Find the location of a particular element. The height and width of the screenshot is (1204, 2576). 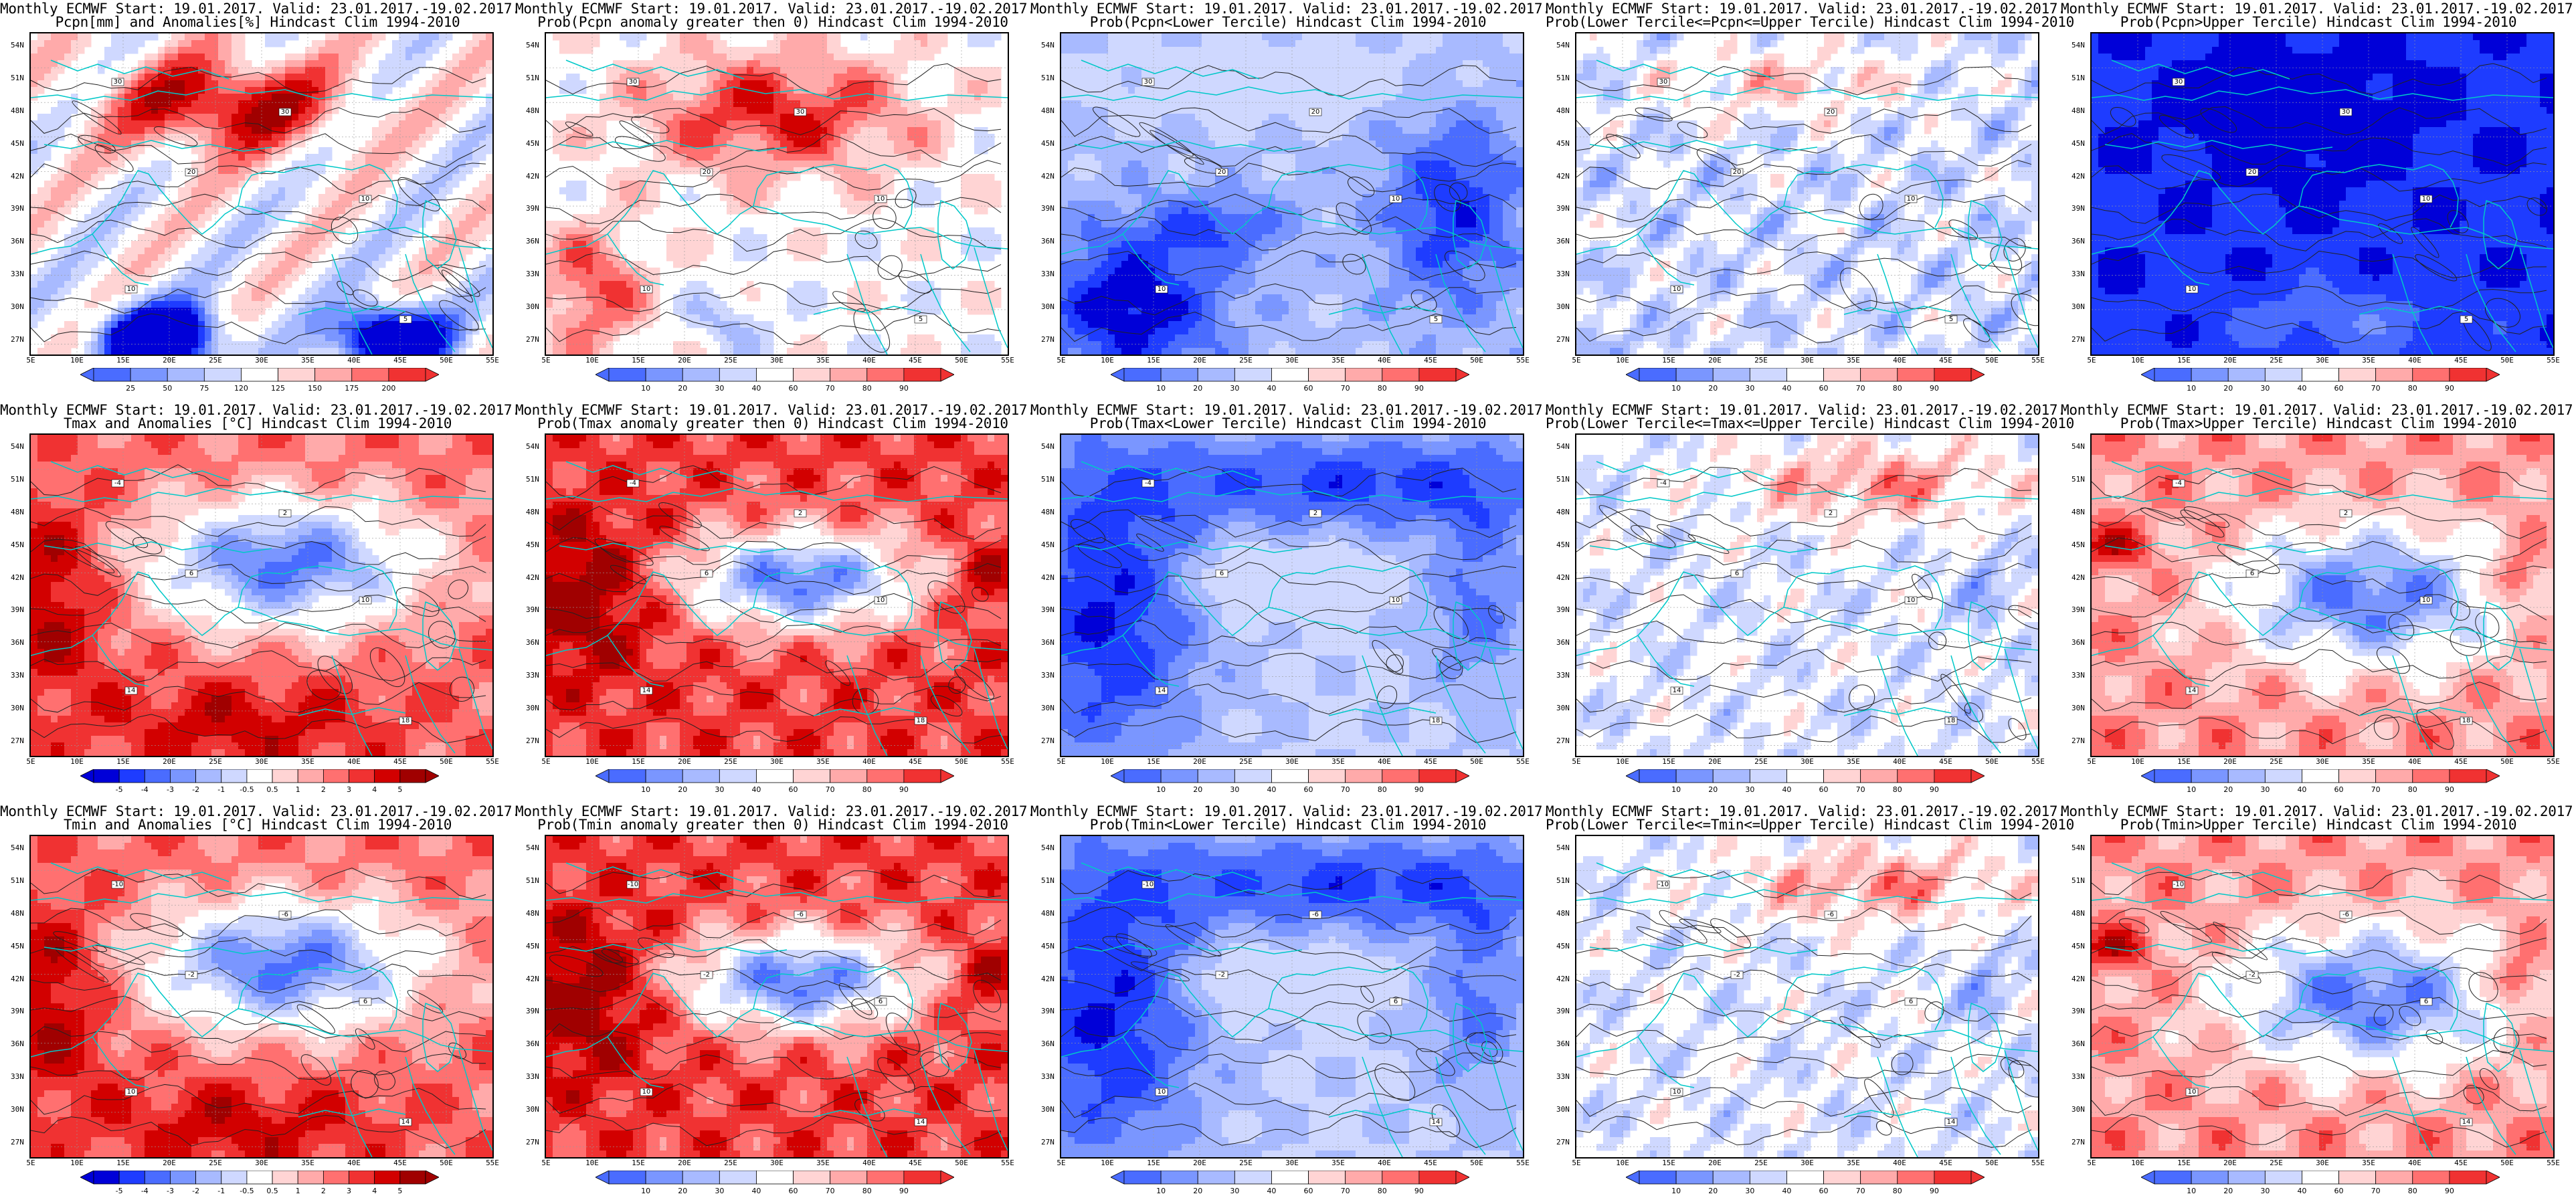

colorbar: -5 -4 -3 -2 -1 -0.5 0.5 1 2 3 4 5 is located at coordinates (259, 1183).